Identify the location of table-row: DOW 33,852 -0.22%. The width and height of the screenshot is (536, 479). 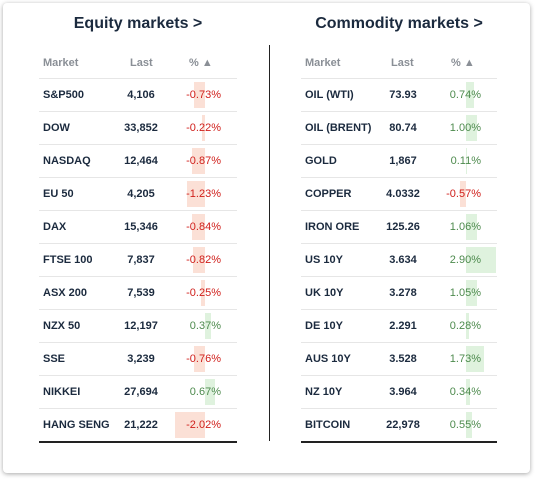
(138, 127).